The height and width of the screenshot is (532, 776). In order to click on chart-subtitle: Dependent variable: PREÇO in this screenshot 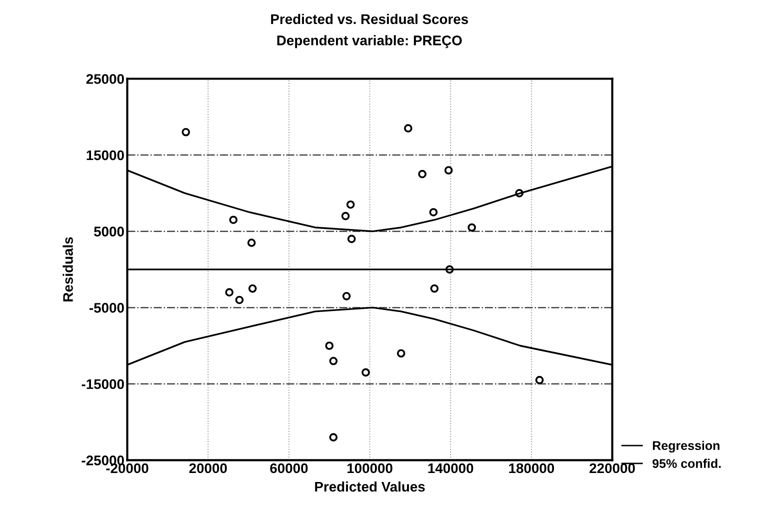, I will do `click(369, 41)`.